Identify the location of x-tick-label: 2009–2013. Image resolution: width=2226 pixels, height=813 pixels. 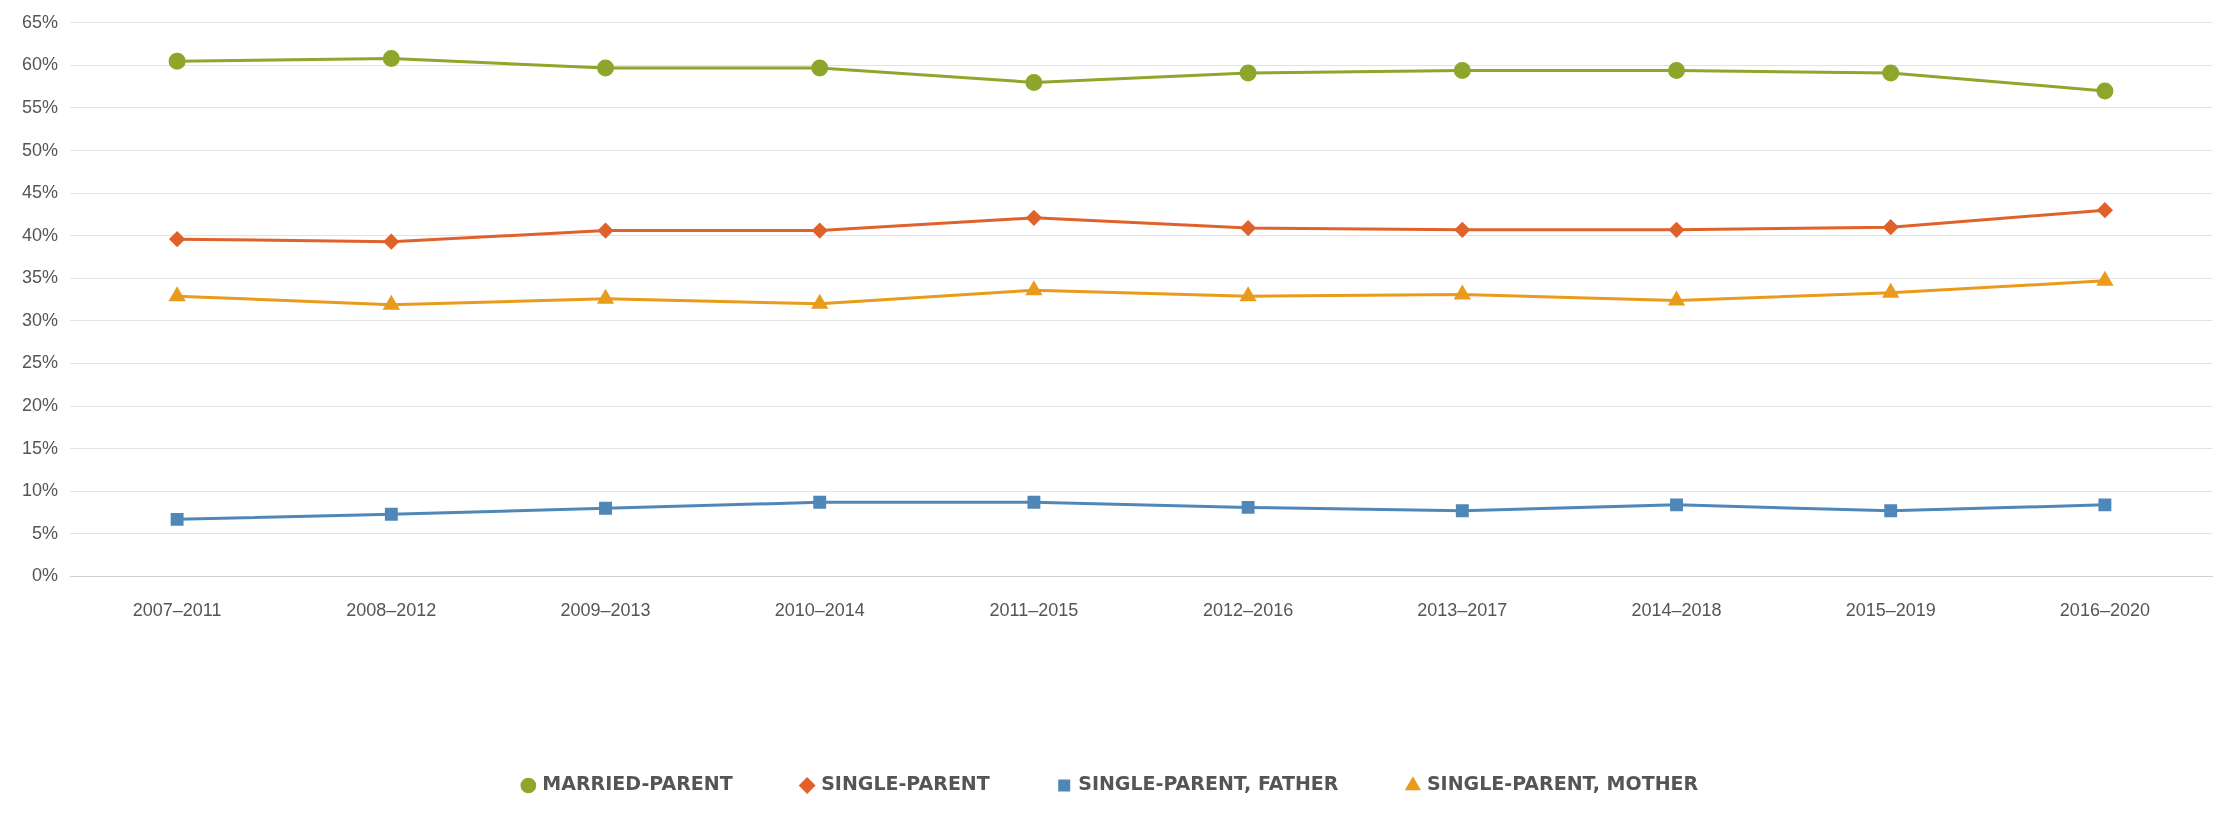
(605, 610).